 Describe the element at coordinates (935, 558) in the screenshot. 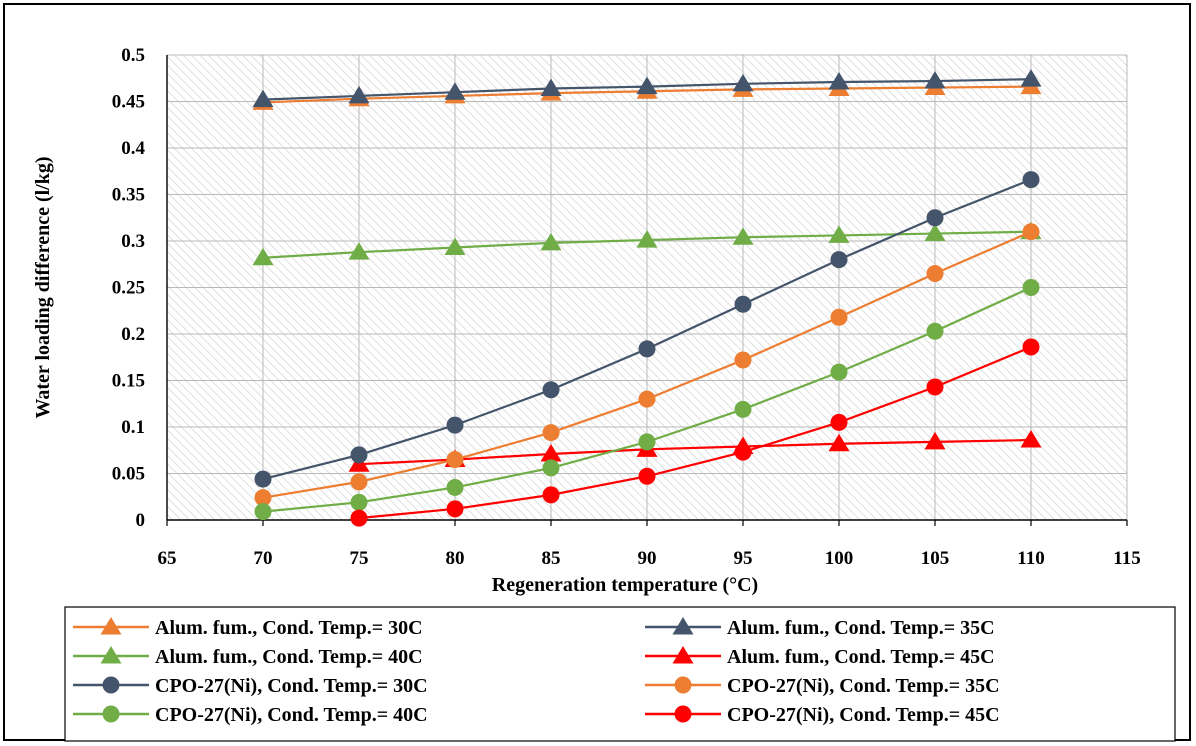

I see `x-tick-label: 105` at that location.